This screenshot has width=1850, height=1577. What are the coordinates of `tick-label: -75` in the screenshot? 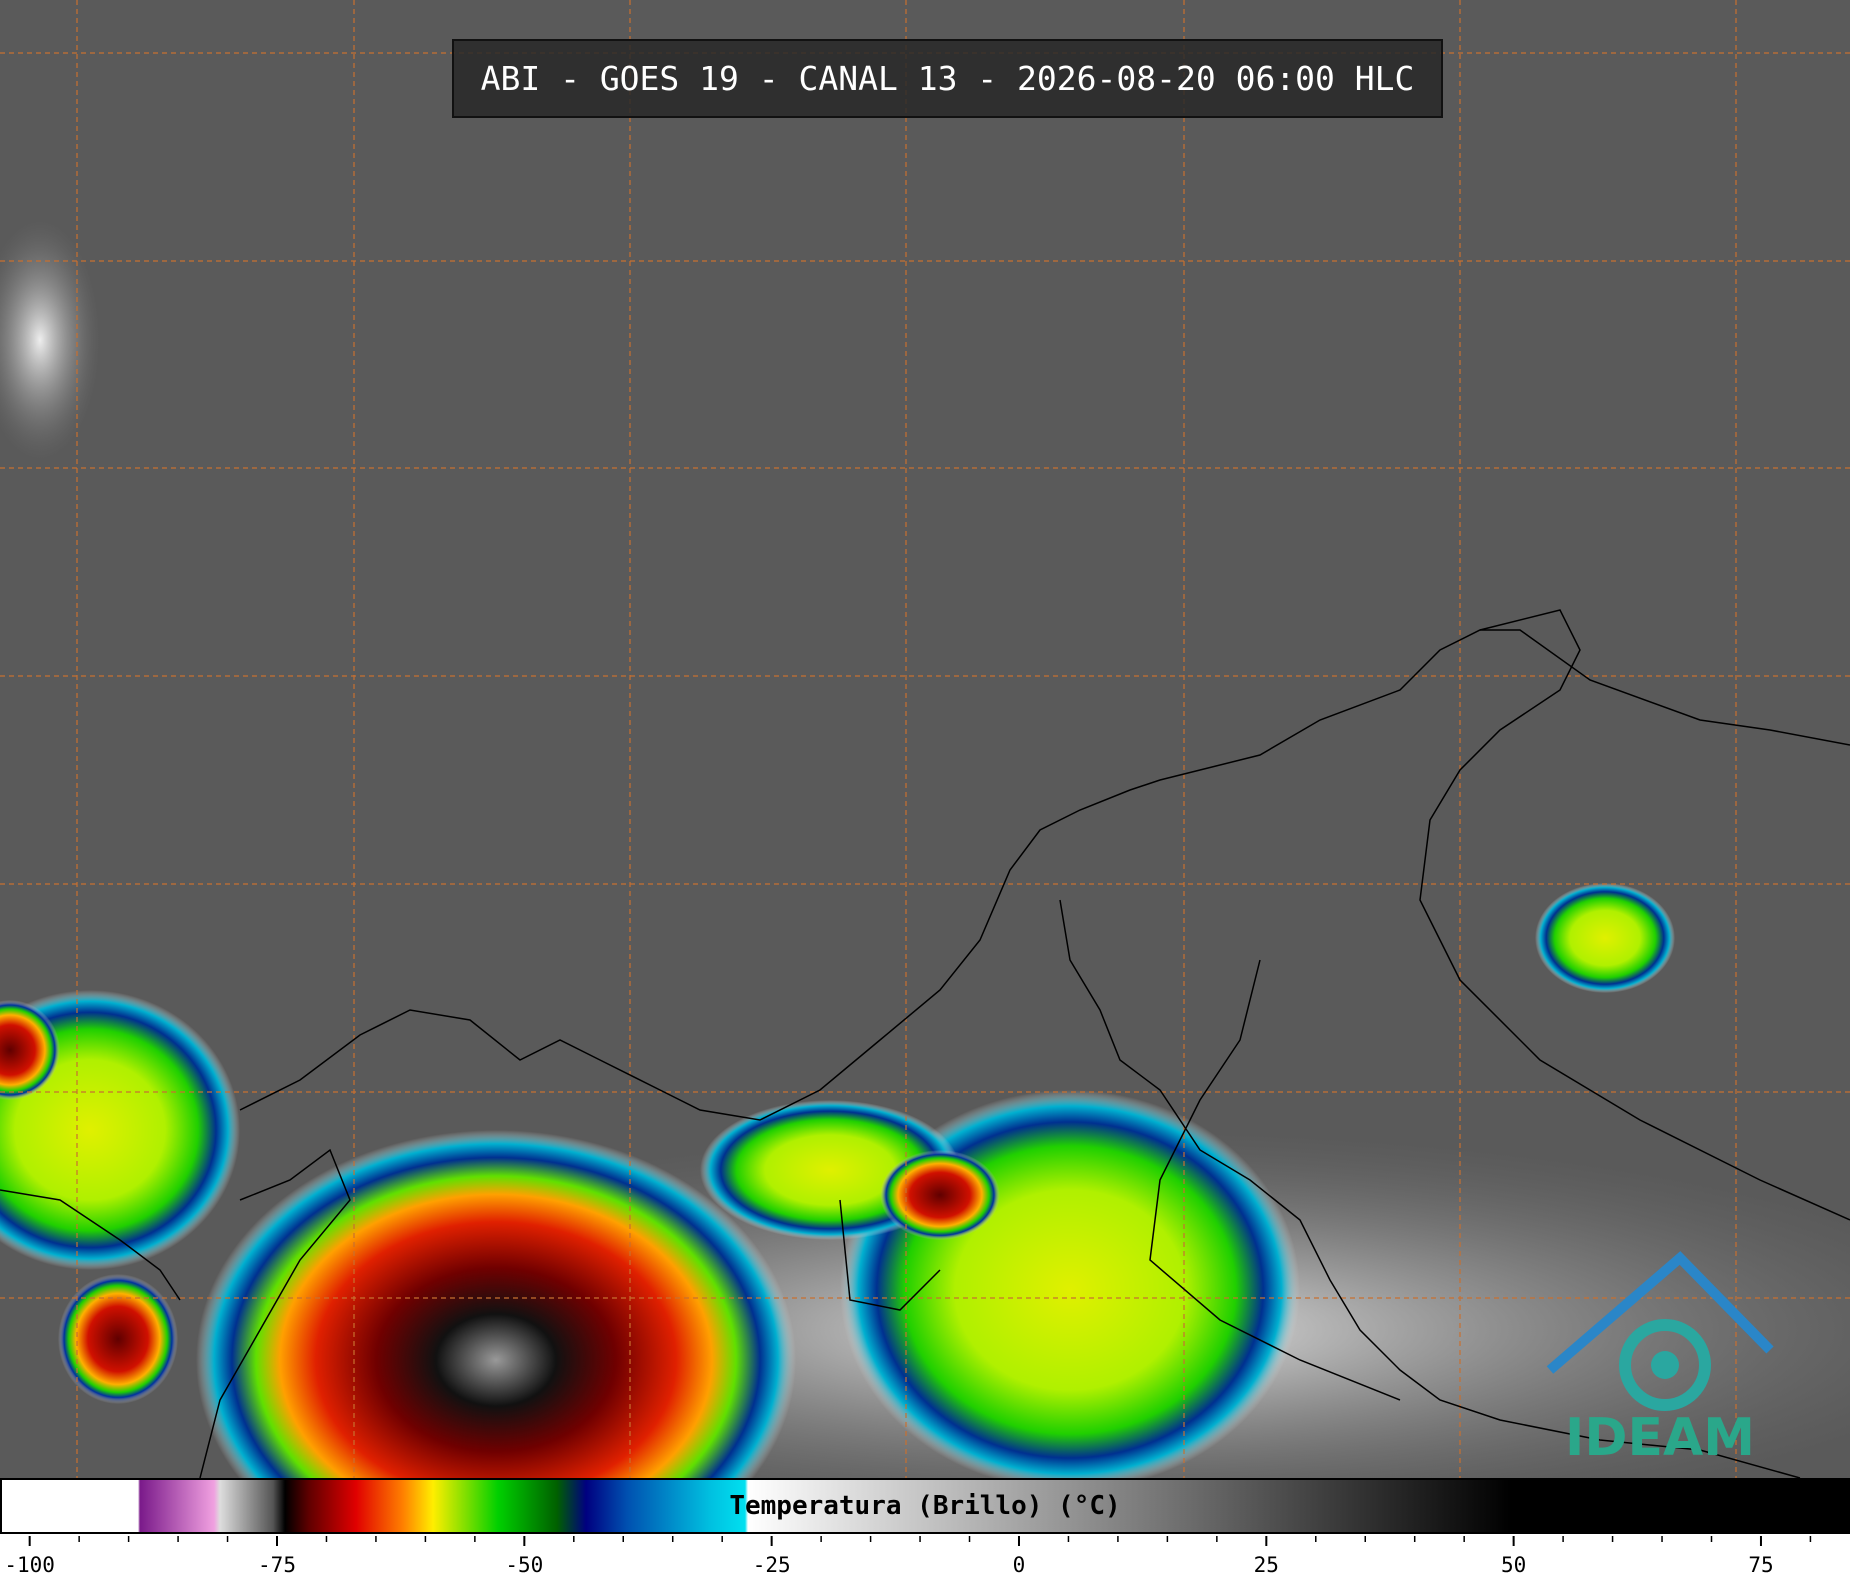 It's located at (277, 1565).